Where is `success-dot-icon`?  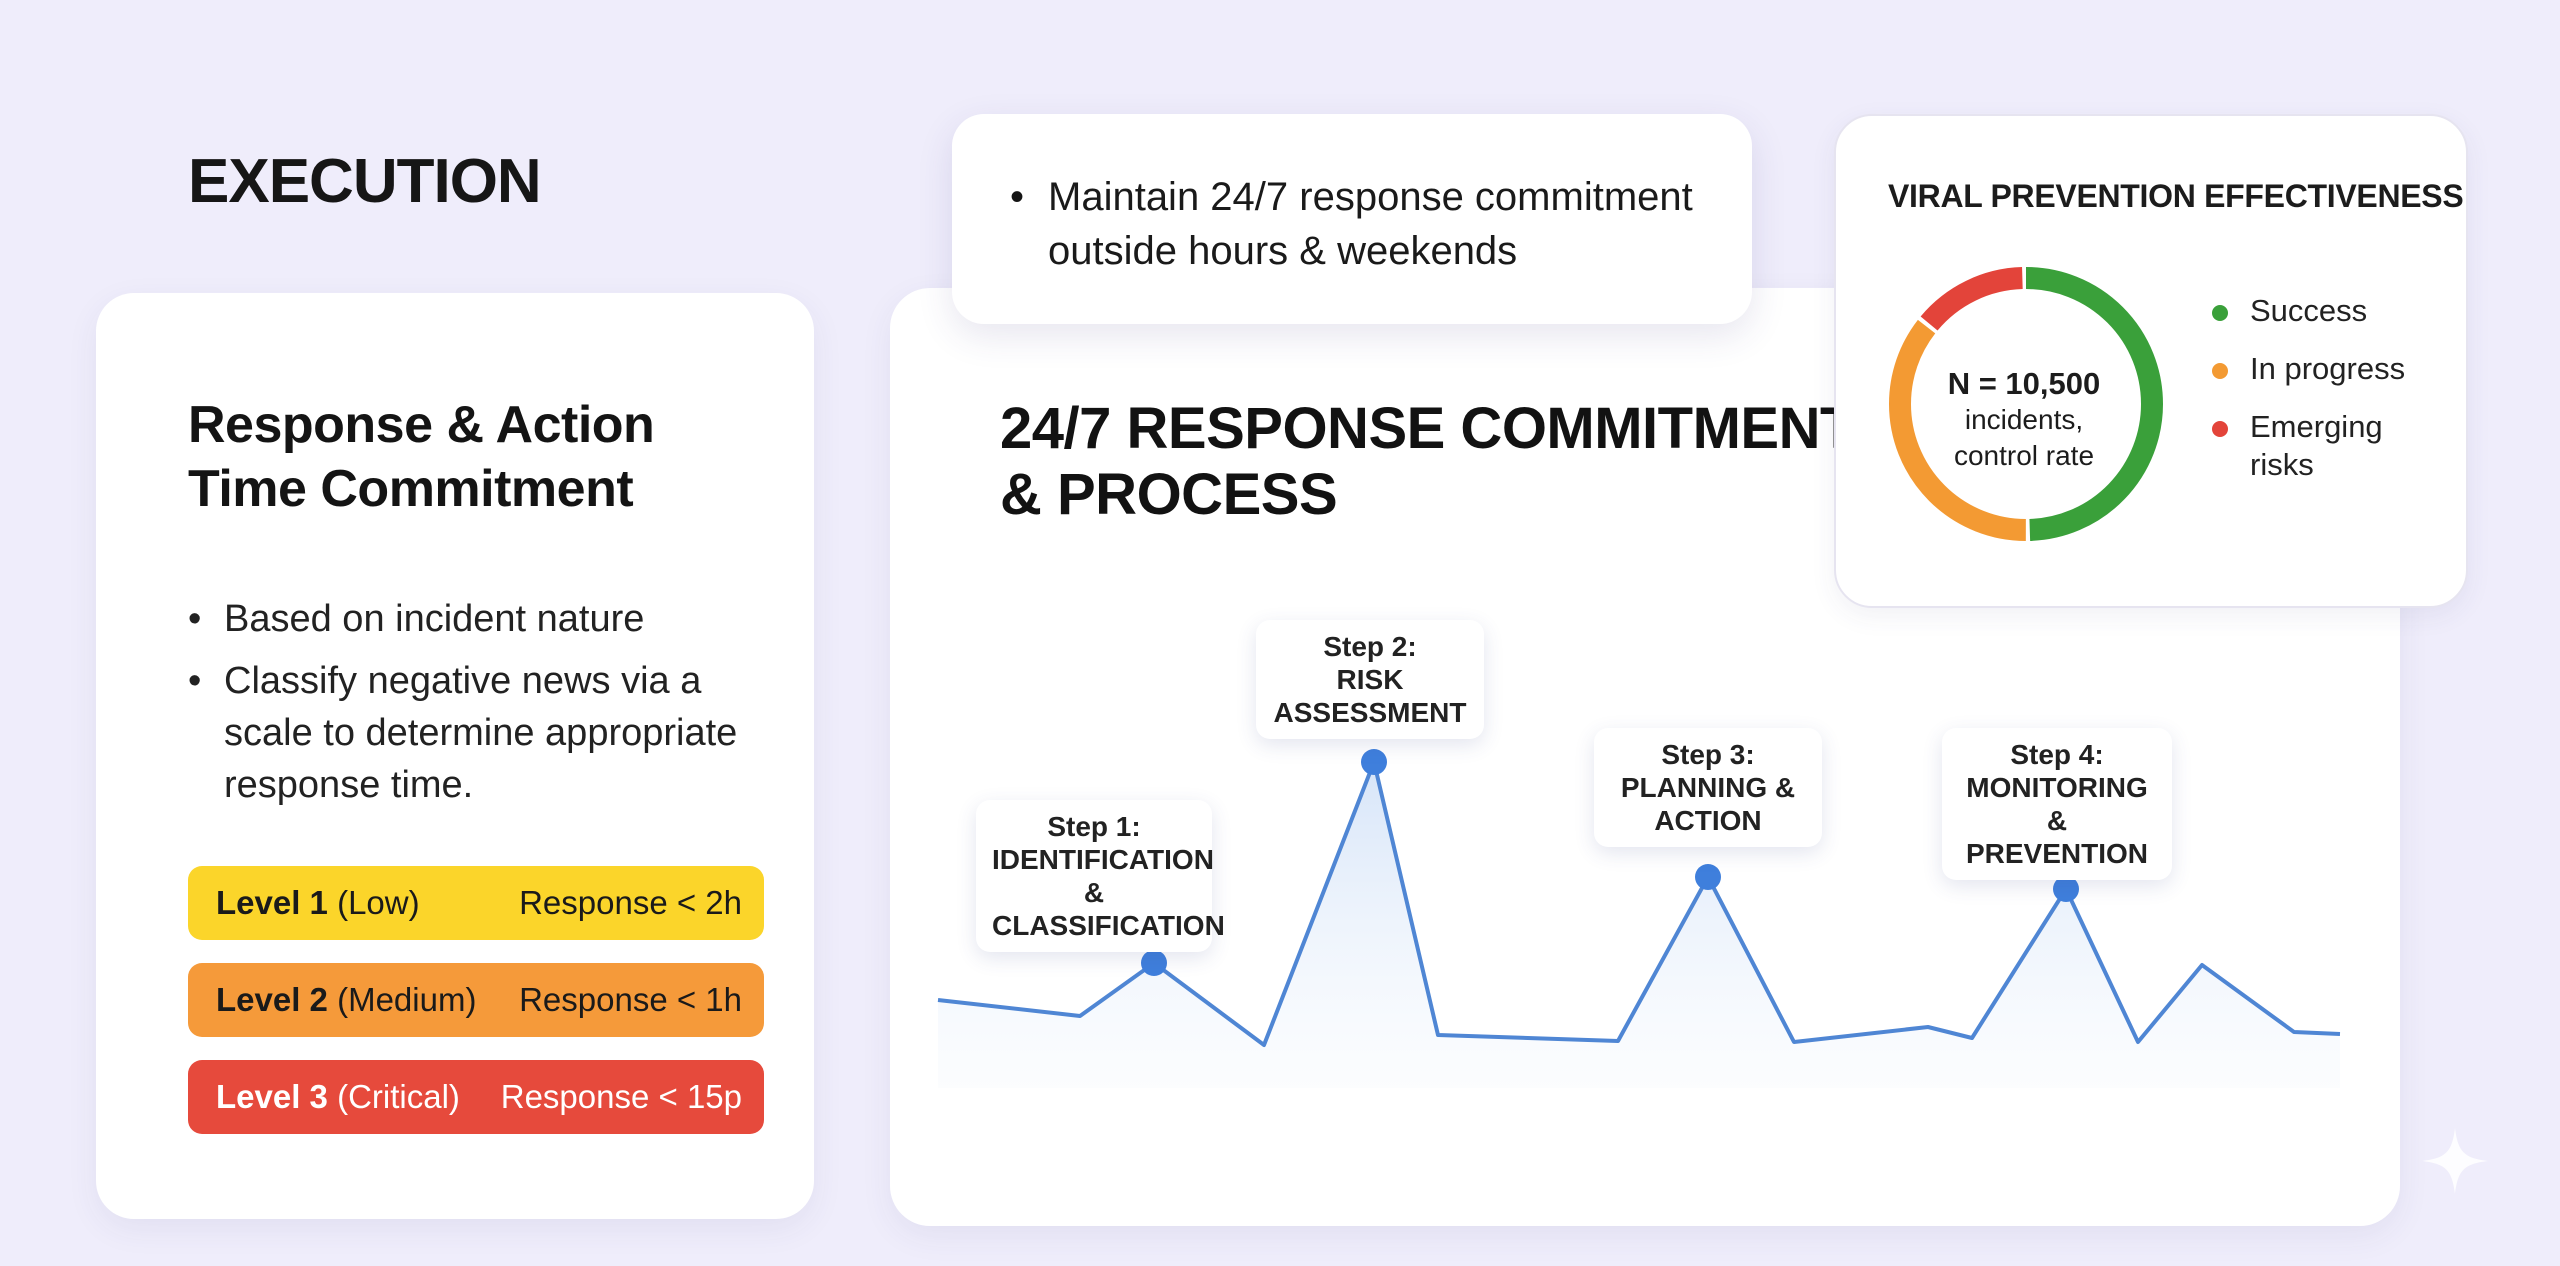 success-dot-icon is located at coordinates (2220, 313).